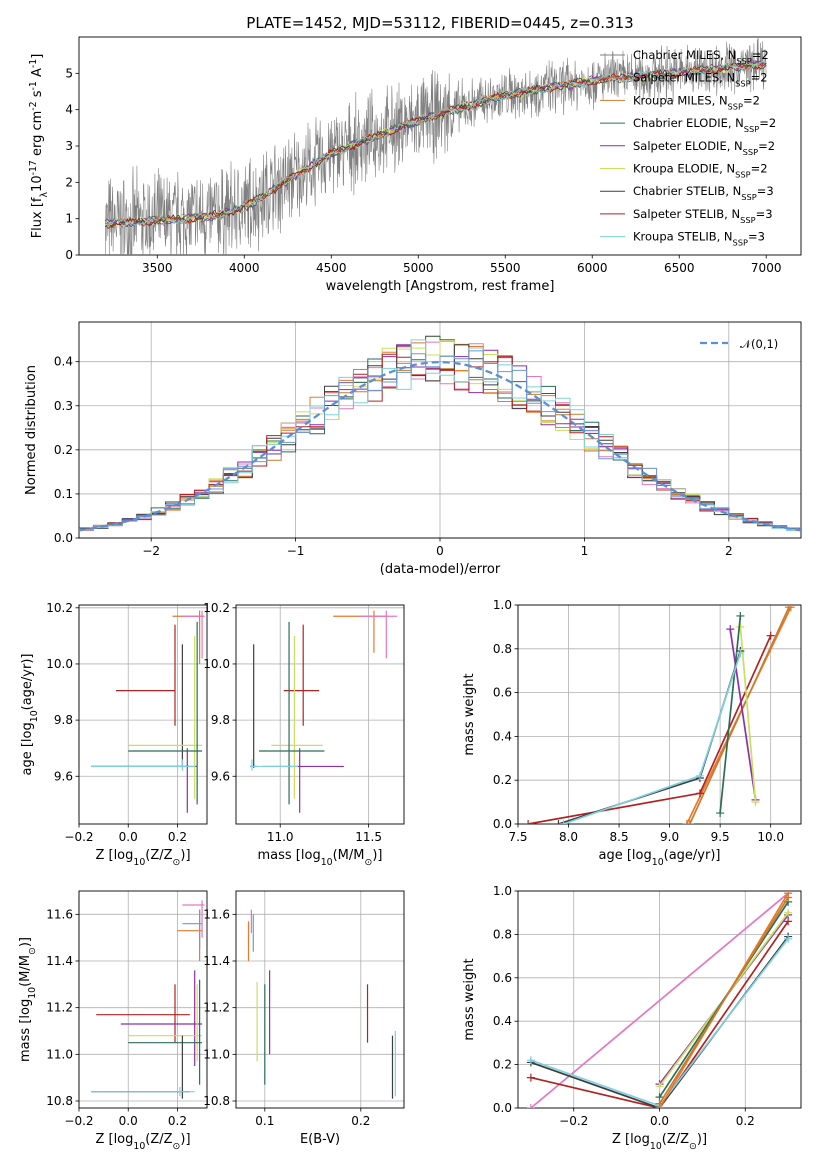  What do you see at coordinates (157, 268) in the screenshot?
I see `x-tick-label: 3500` at bounding box center [157, 268].